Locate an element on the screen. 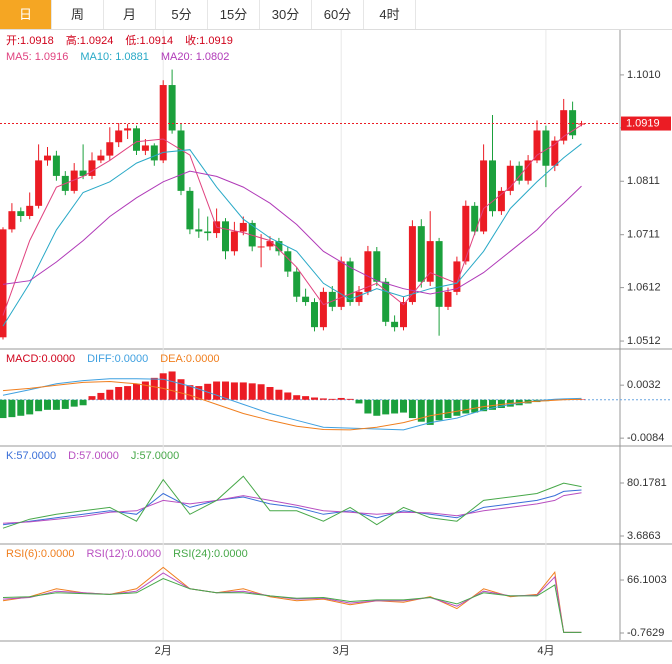 The image size is (672, 664). legend-item: 开:1.0918 is located at coordinates (30, 41).